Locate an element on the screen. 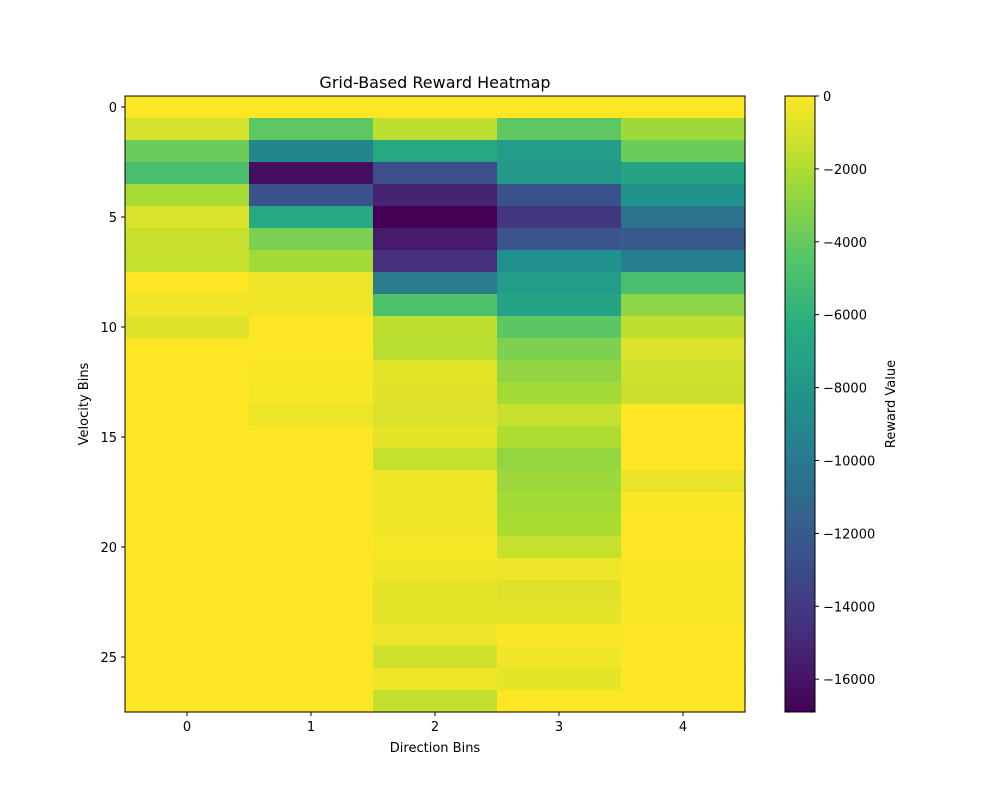 This screenshot has height=800, width=1000. y-axis-label: Velocity Bins is located at coordinates (84, 403).